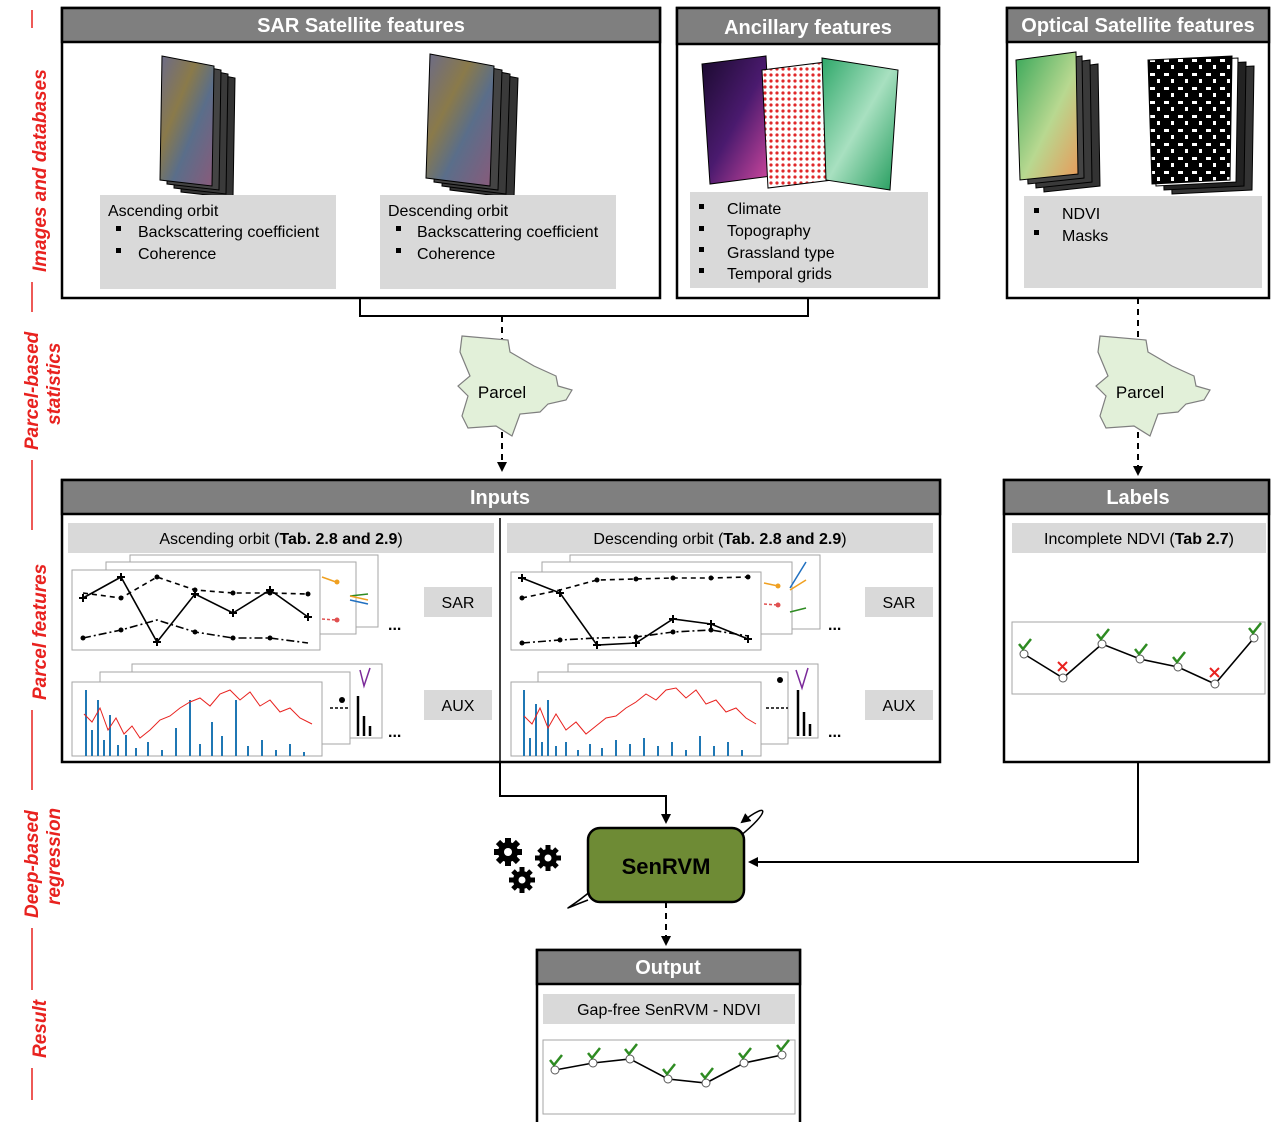 This screenshot has width=1274, height=1122. What do you see at coordinates (225, 602) in the screenshot?
I see `ascending-sar-plot` at bounding box center [225, 602].